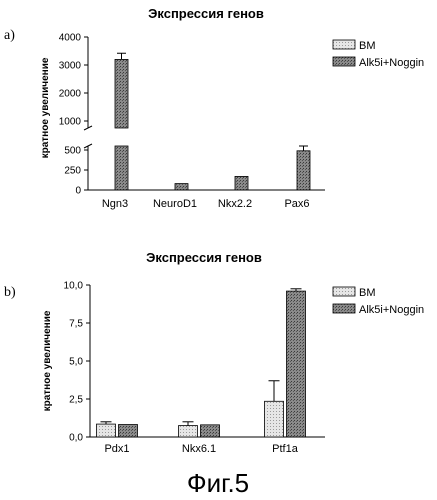 Image resolution: width=437 pixels, height=500 pixels. What do you see at coordinates (206, 13) in the screenshot?
I see `chart-a-title: Экспрессия генов` at bounding box center [206, 13].